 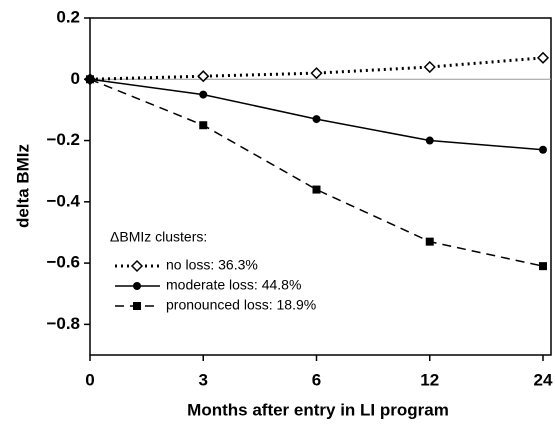 I want to click on x-tick-label: 0, so click(x=89, y=379).